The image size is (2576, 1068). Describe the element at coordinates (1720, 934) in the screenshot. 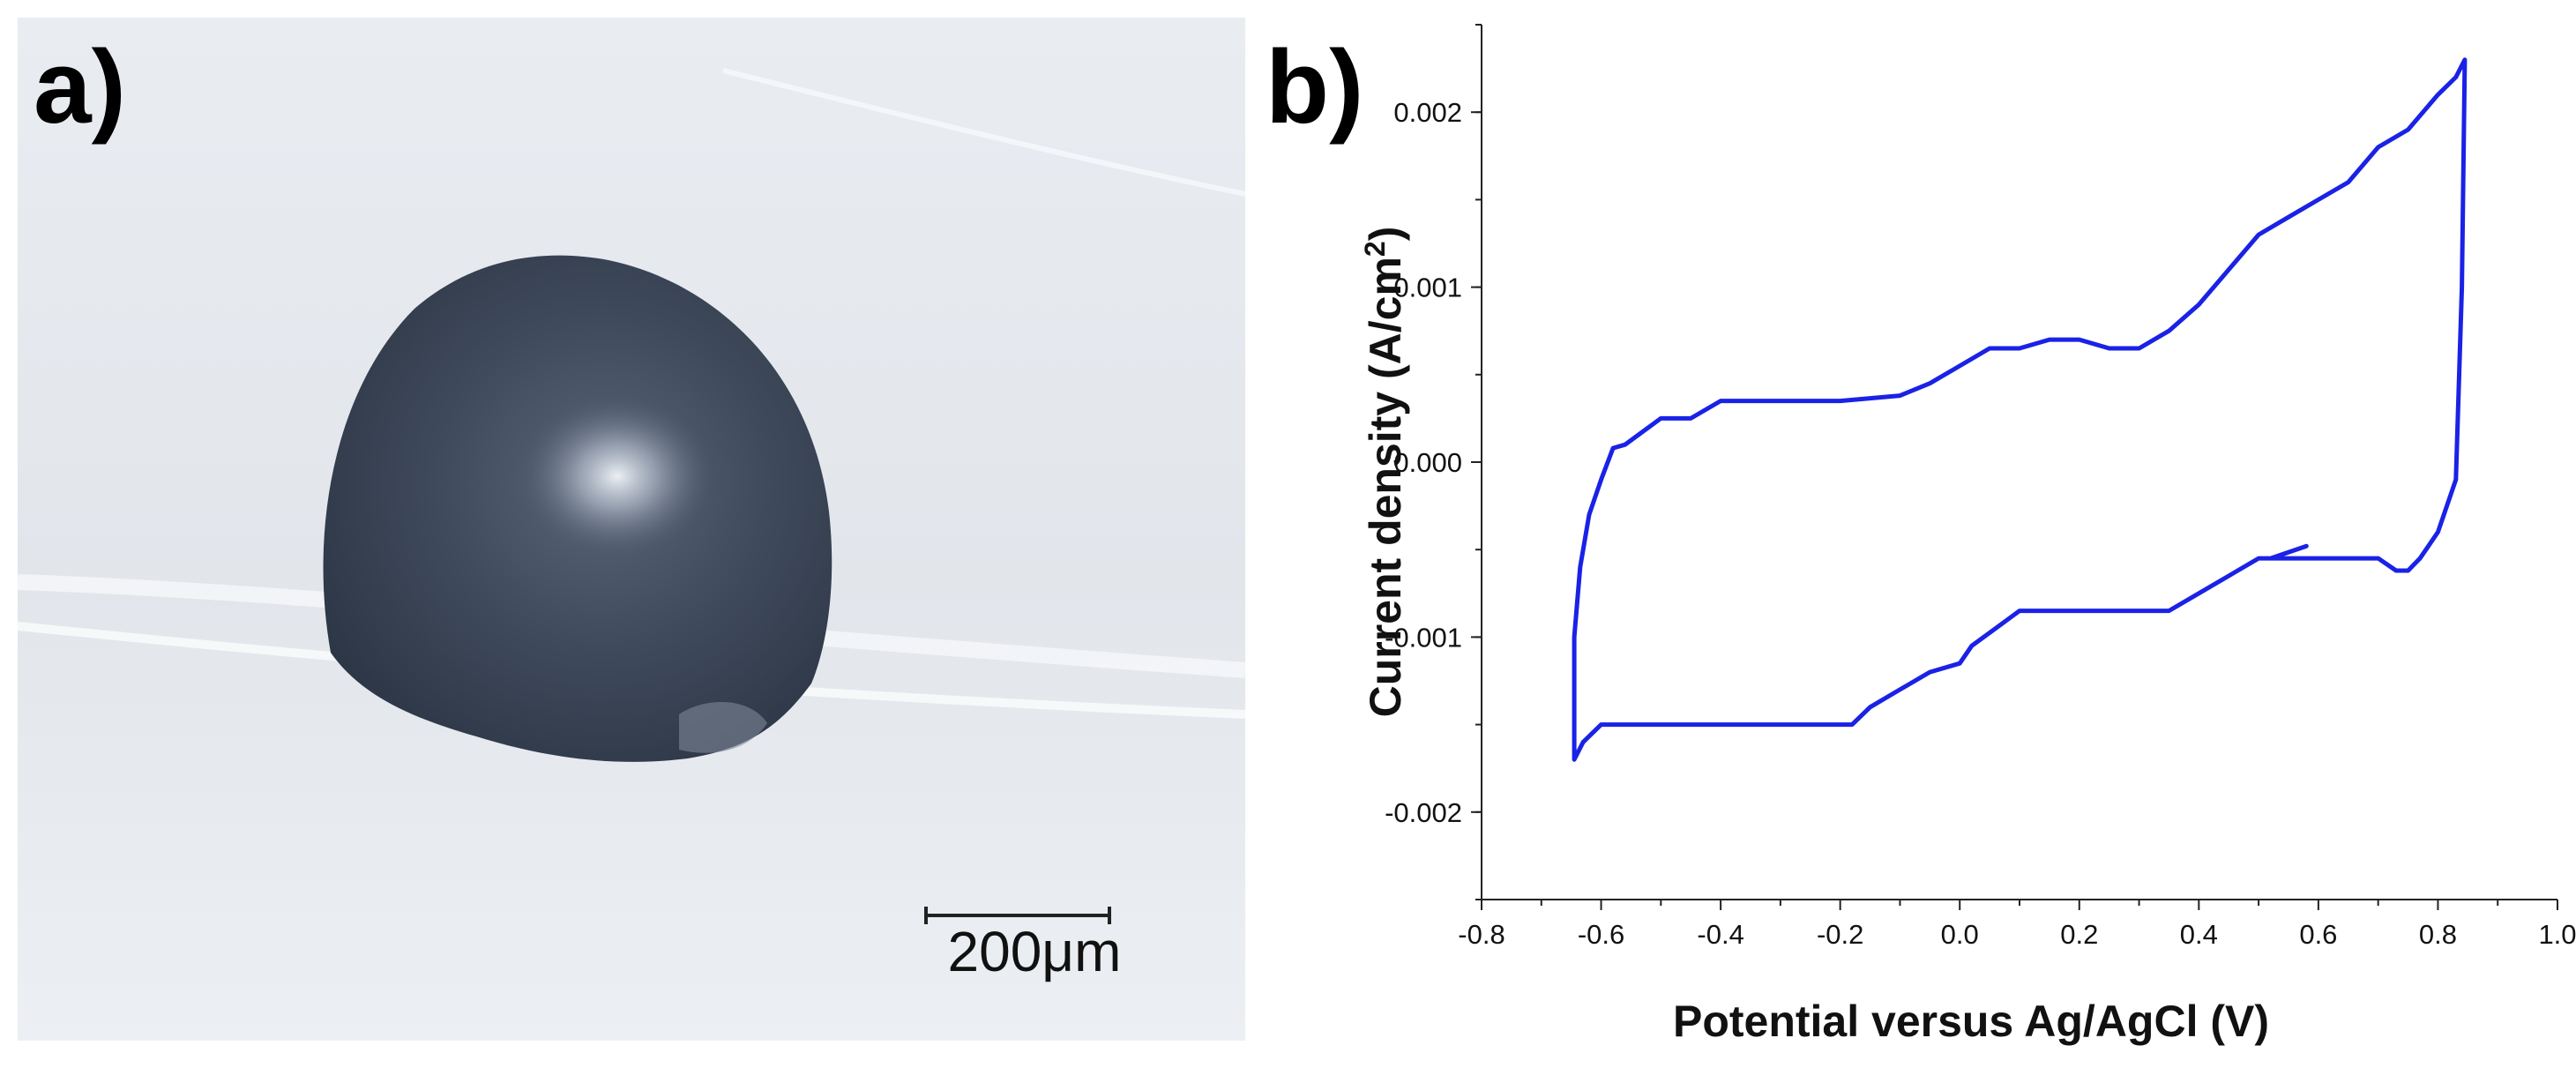

I see `x-tick-label: -0.4` at that location.